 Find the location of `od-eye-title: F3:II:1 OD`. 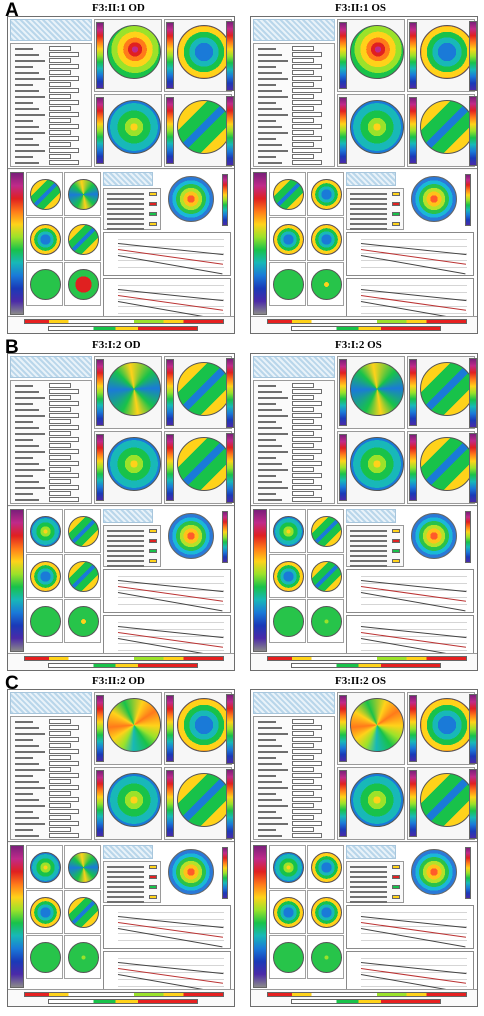

od-eye-title: F3:II:1 OD is located at coordinates (118, 8).